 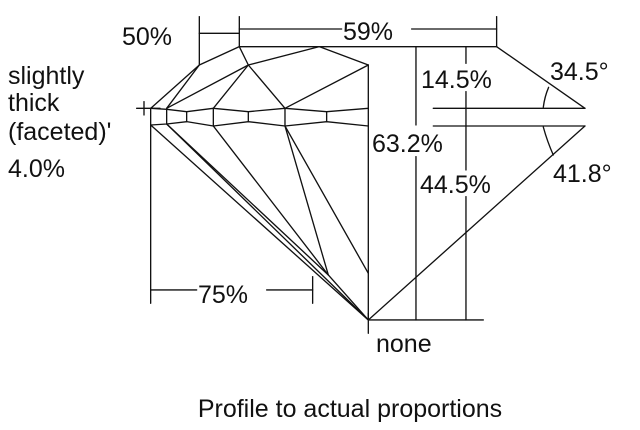 What do you see at coordinates (59, 132) in the screenshot?
I see `girdle-label-line3: (faceted)'` at bounding box center [59, 132].